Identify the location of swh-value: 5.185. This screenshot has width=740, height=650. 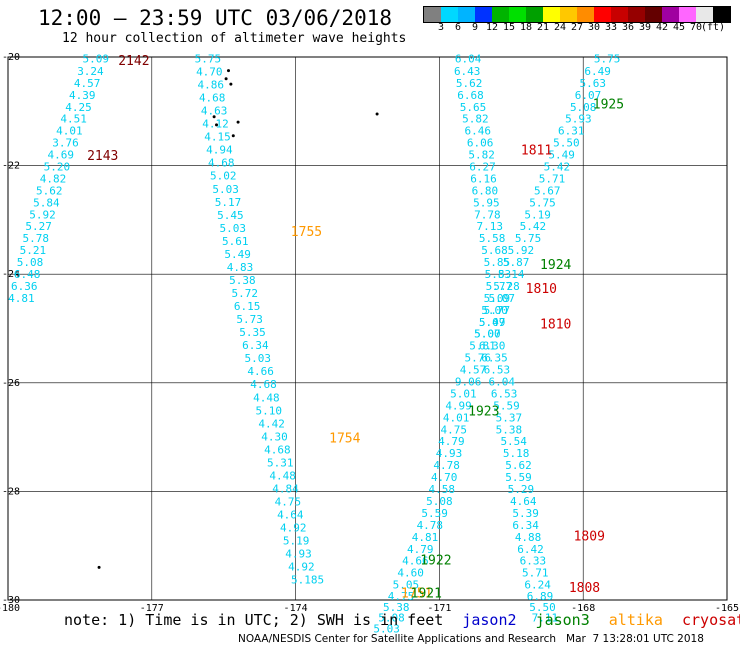
(307, 580).